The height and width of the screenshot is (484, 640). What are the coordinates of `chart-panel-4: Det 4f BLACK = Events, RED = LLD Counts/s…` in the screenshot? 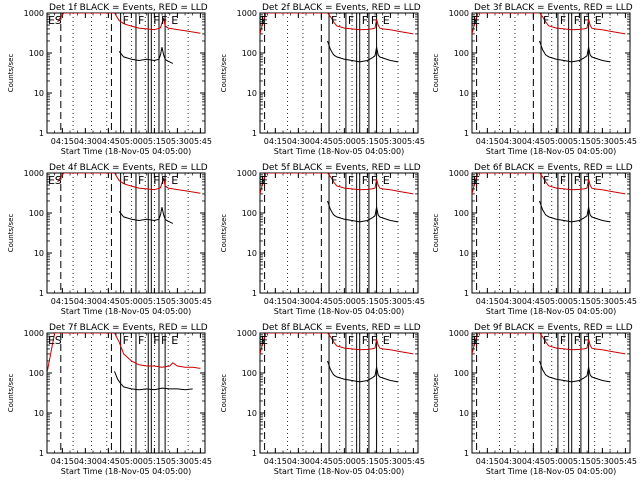 It's located at (109, 239).